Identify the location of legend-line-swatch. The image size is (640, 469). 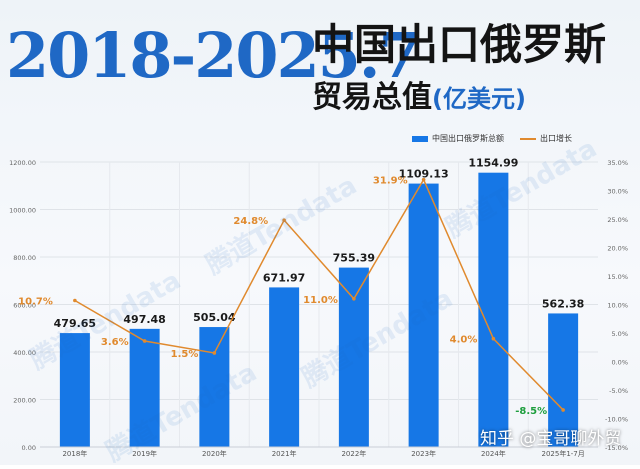
(528, 138).